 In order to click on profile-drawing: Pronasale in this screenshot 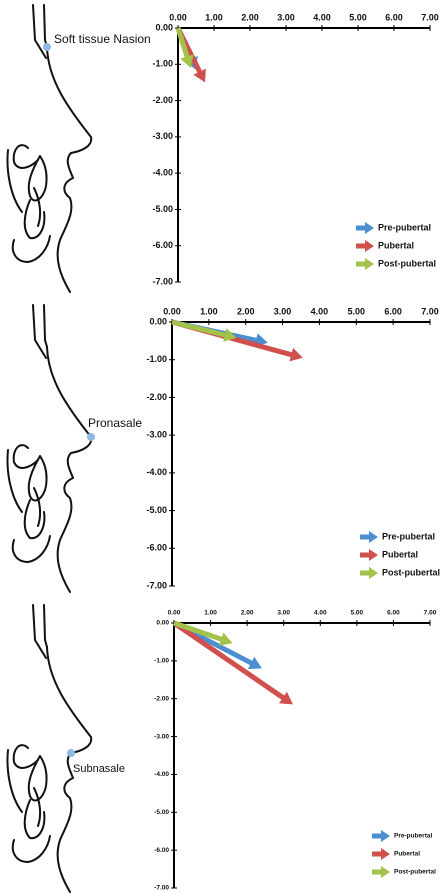, I will do `click(74, 448)`.